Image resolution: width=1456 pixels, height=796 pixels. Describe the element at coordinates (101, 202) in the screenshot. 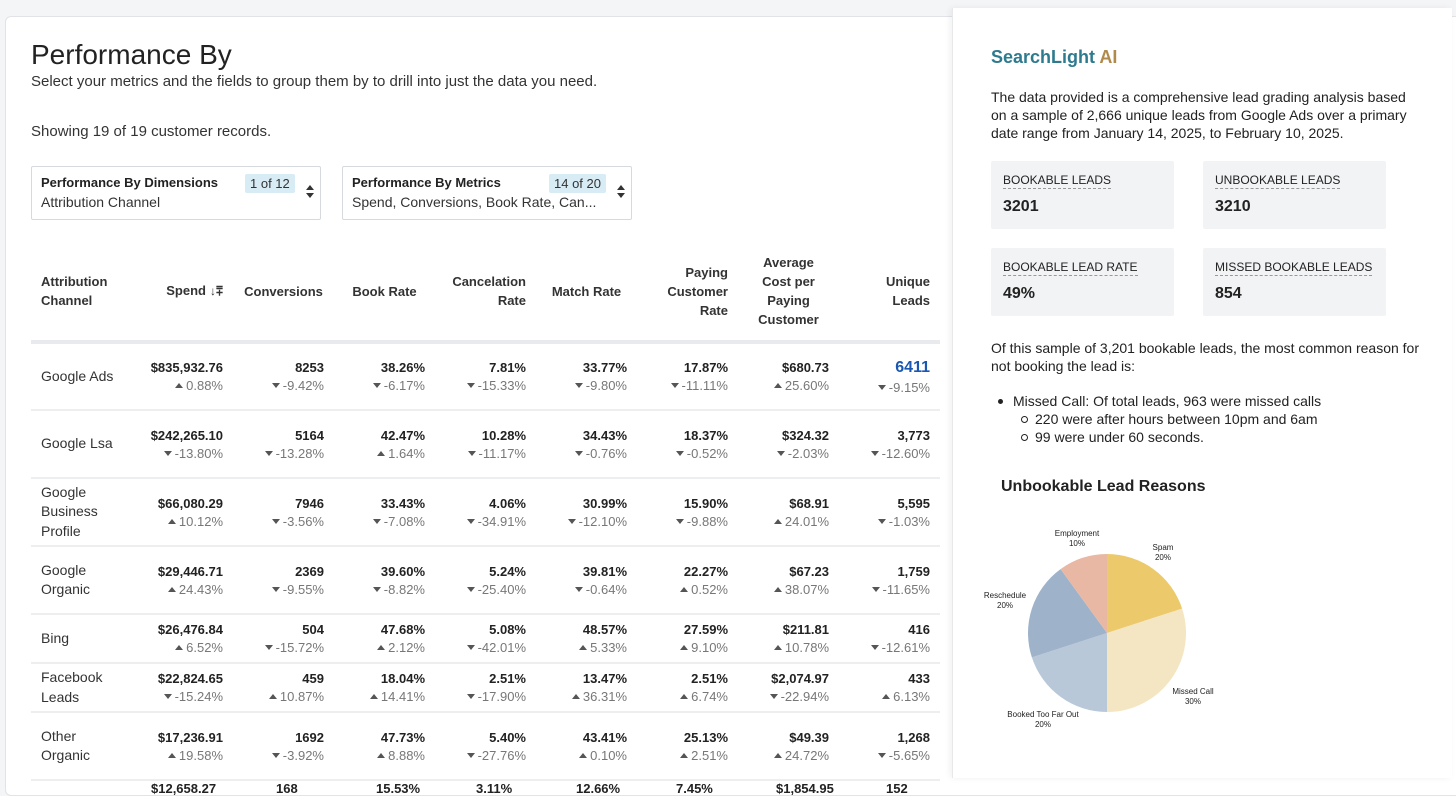

I see `dimensions-select-value: Attribution Channel` at that location.